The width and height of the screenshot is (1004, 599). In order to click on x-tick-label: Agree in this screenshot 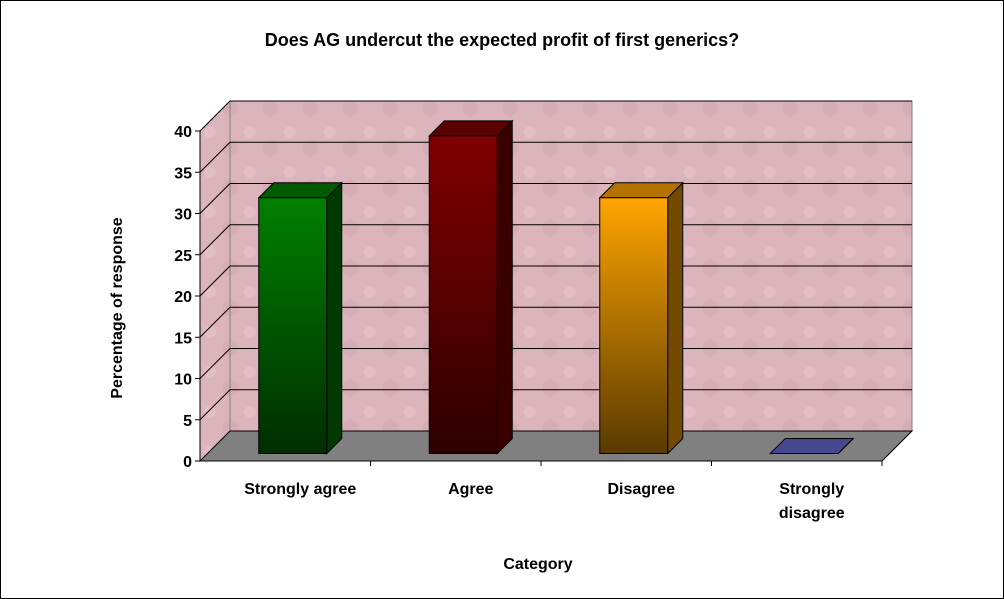, I will do `click(471, 489)`.